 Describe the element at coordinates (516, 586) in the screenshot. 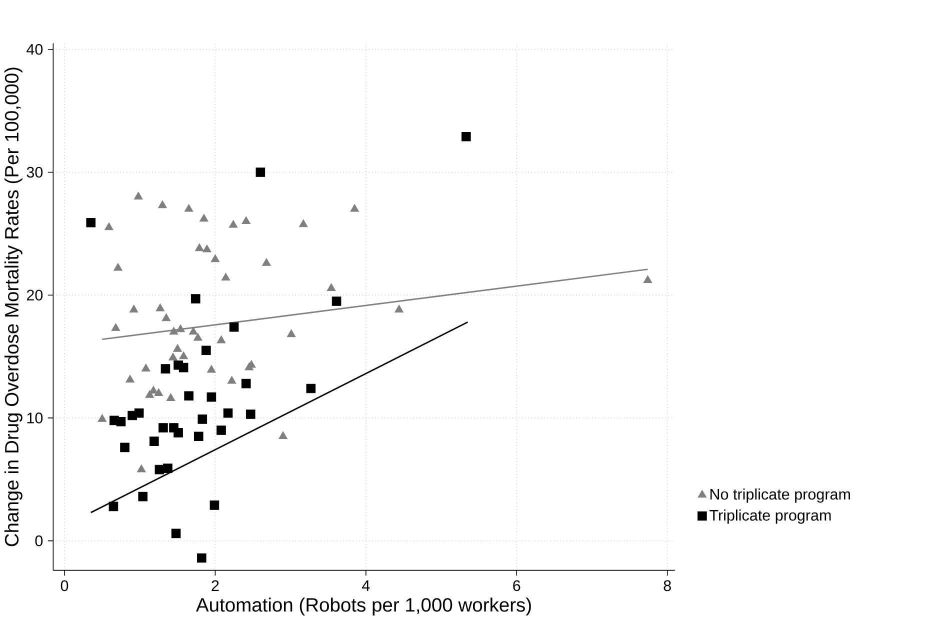

I see `x-tick-label: 6` at that location.